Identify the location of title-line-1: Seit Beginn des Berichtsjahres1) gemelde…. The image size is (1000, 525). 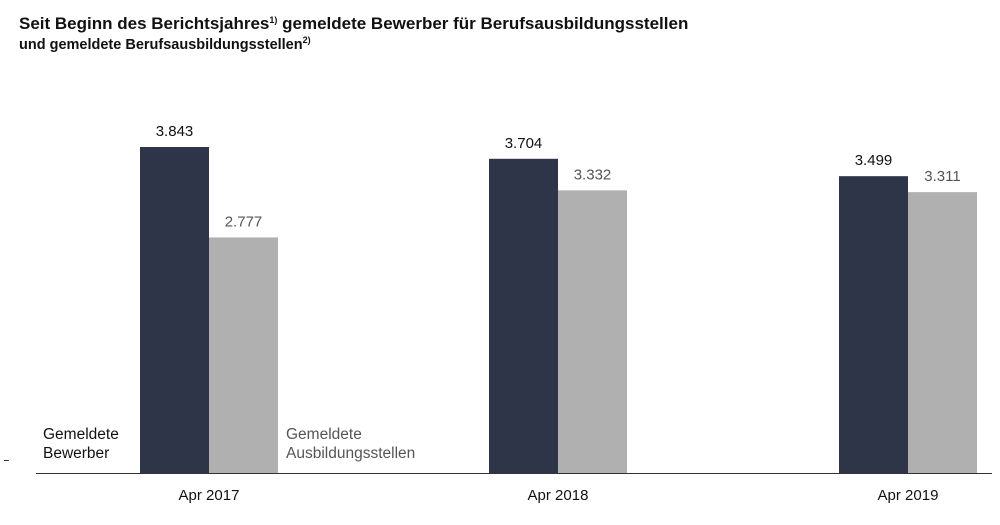
(353, 24).